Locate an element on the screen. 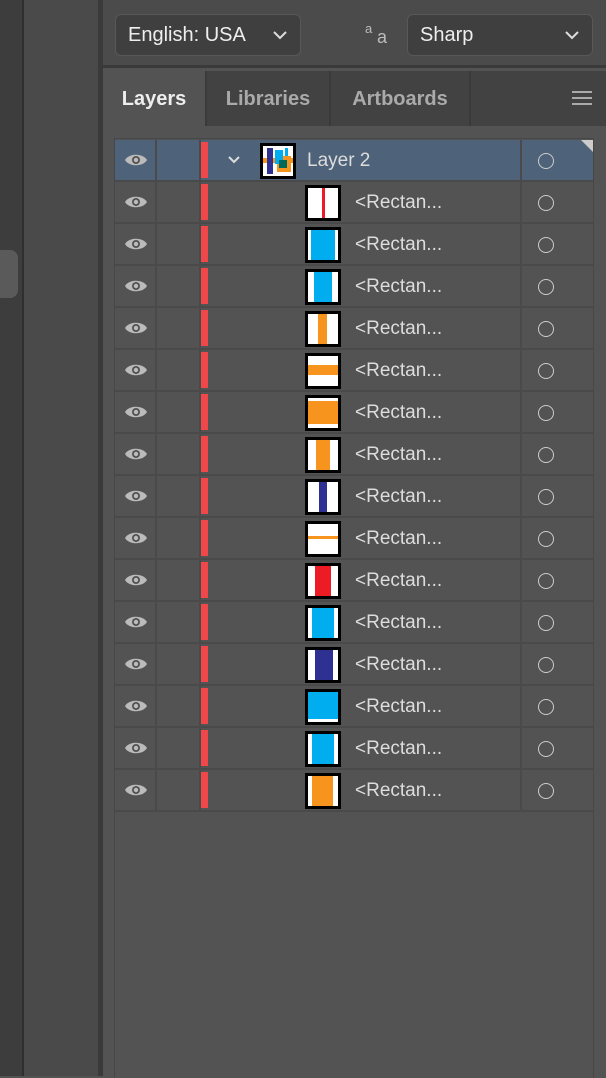 The image size is (606, 1078). layer-row: Layer 2 is located at coordinates (354, 161).